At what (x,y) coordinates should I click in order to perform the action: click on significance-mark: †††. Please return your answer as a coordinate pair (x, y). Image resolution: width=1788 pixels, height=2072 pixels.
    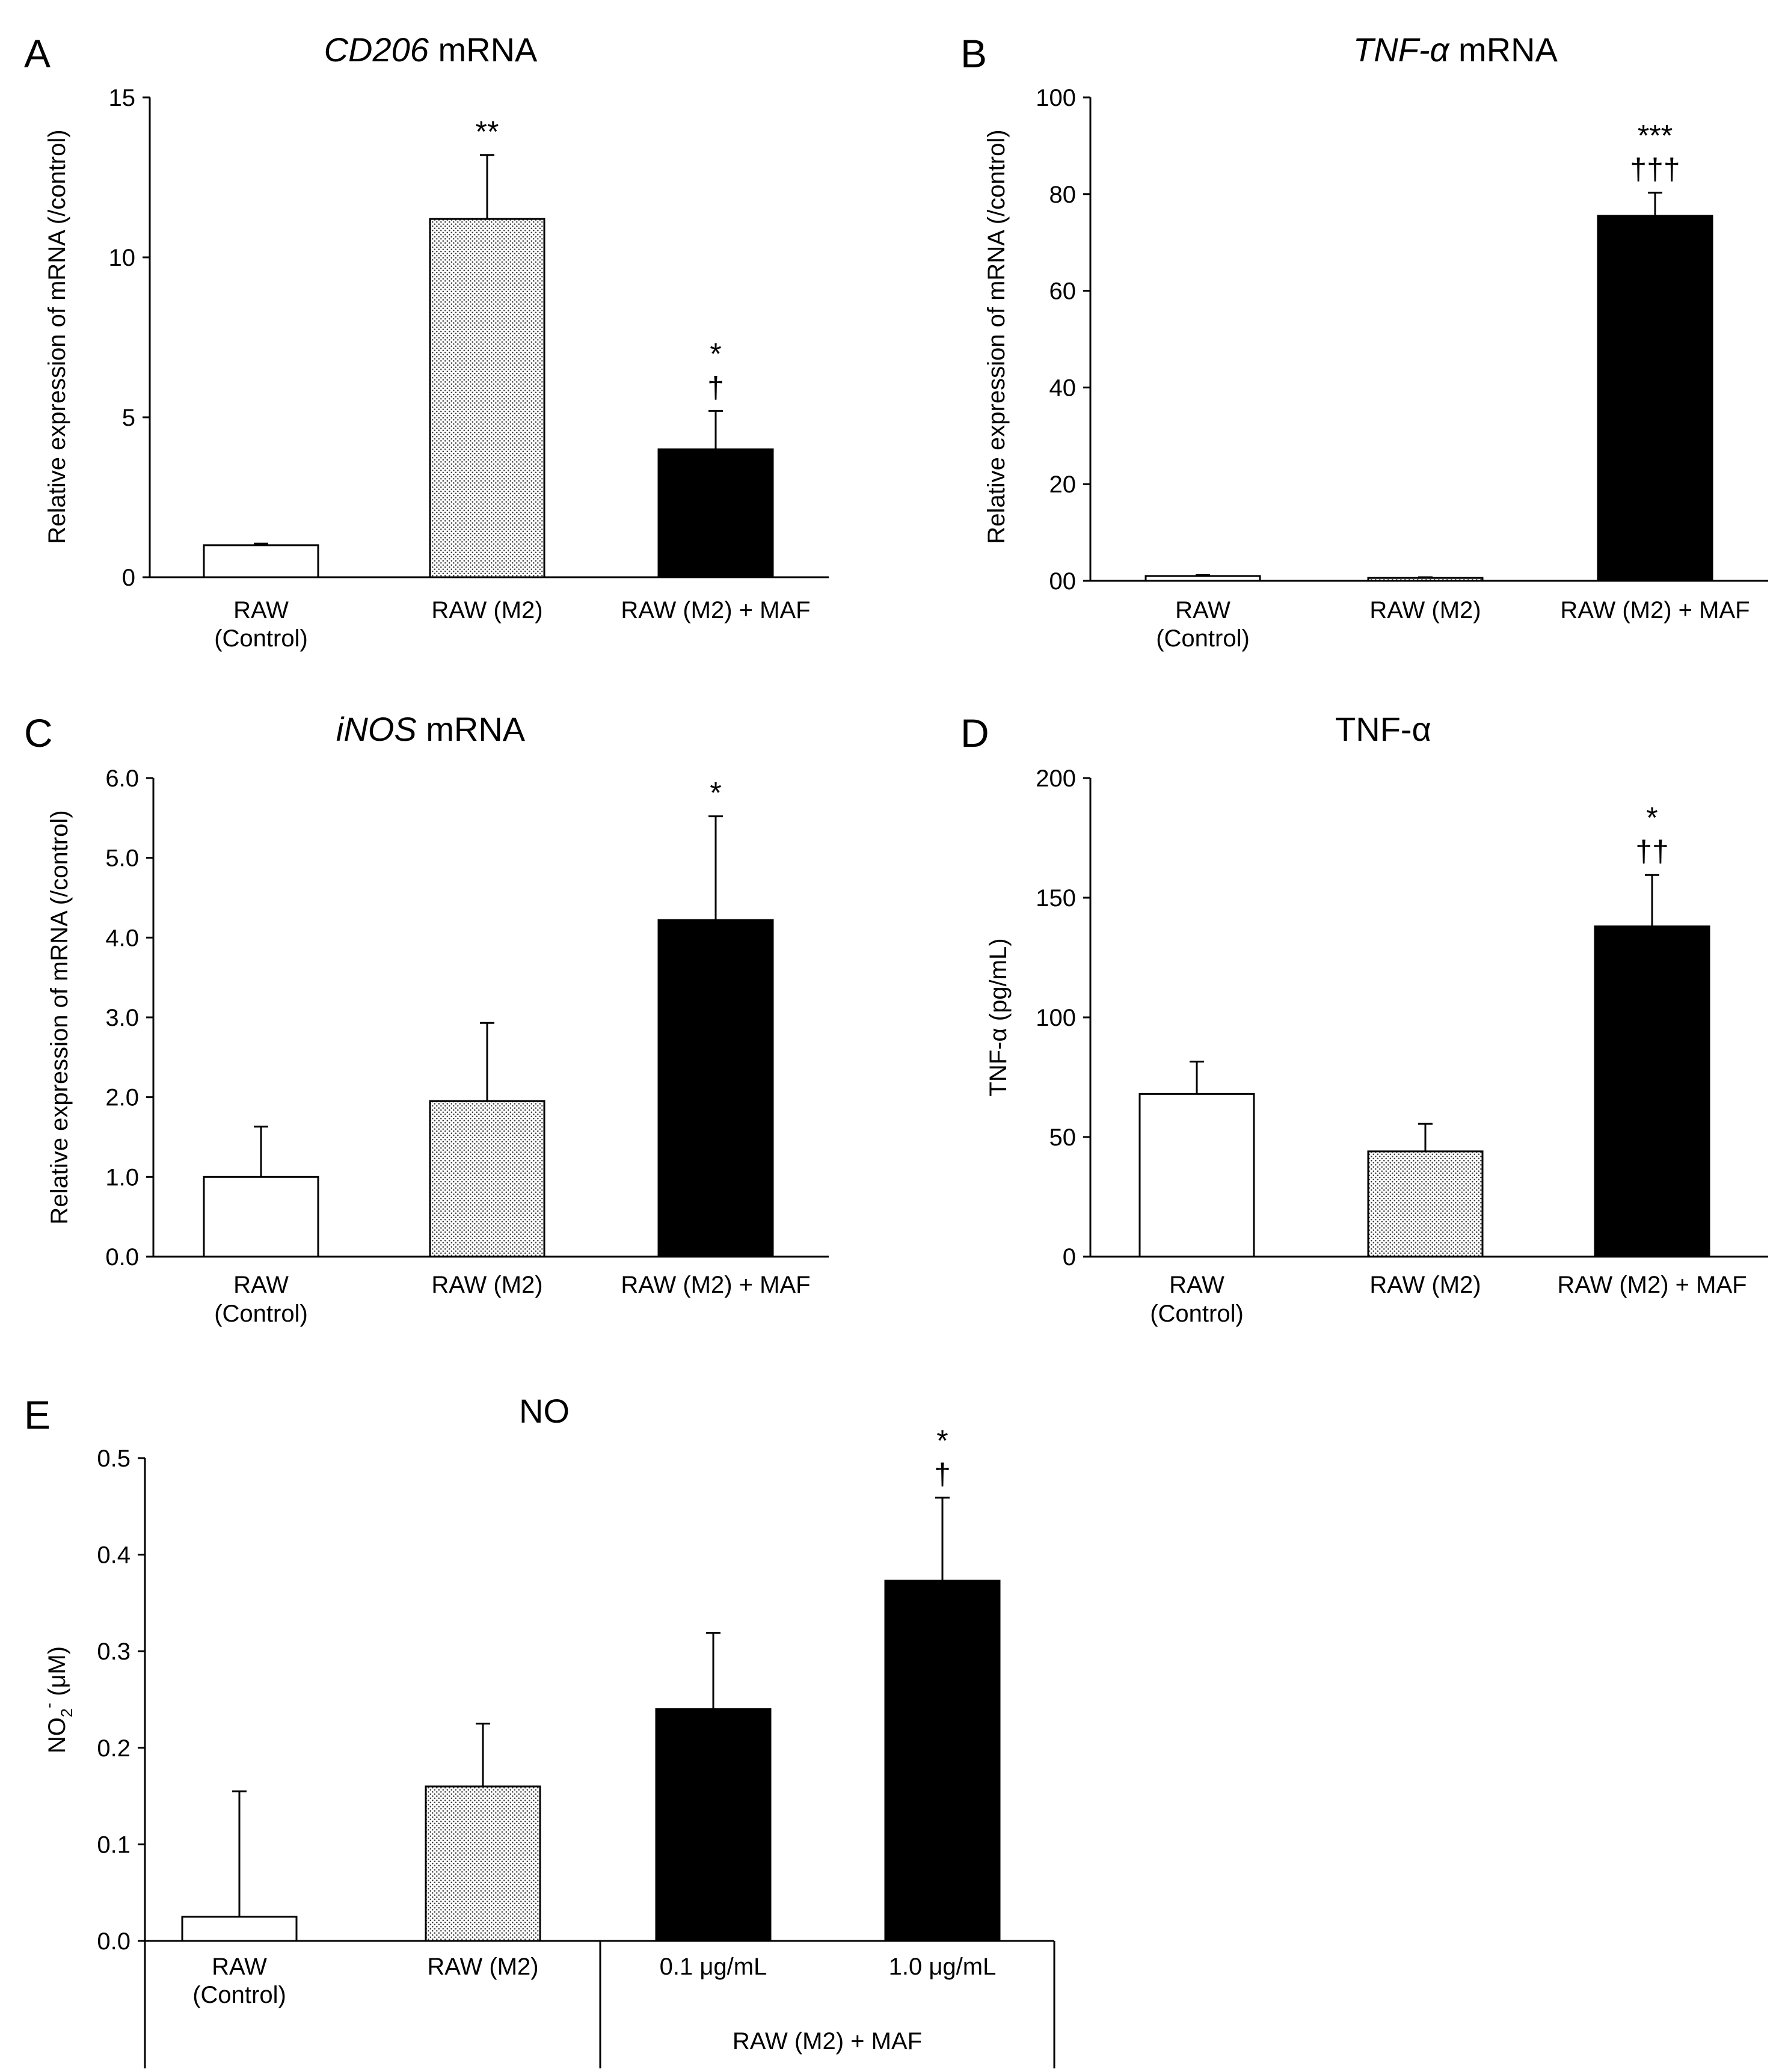
    Looking at the image, I should click on (1655, 169).